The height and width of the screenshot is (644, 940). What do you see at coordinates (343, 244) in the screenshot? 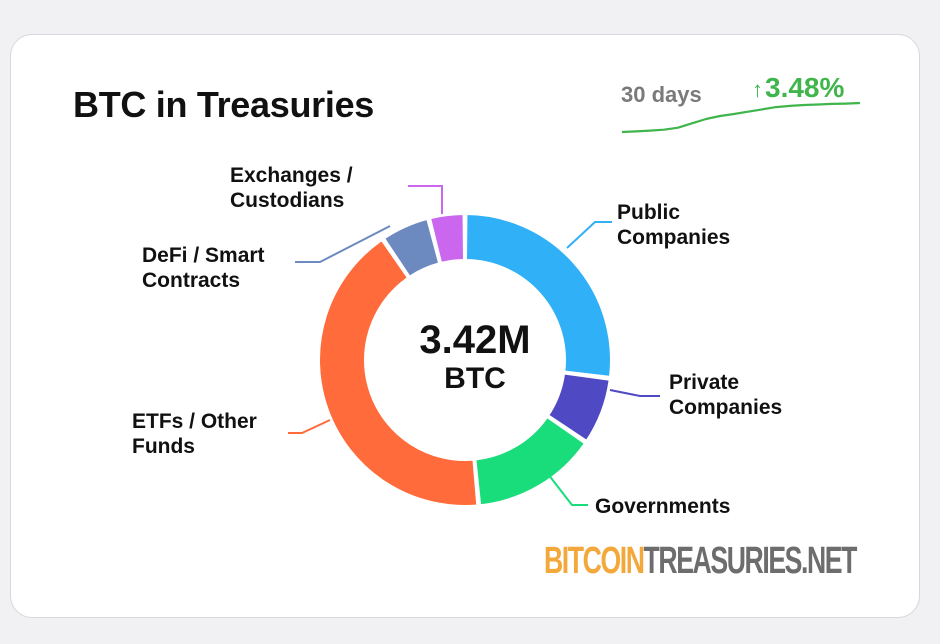
I see `leader-defi` at bounding box center [343, 244].